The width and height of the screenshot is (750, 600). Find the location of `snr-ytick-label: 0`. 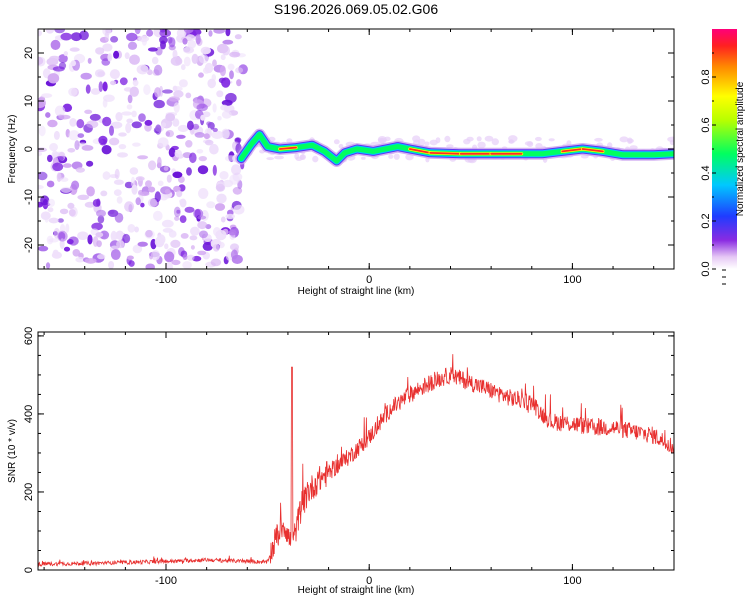

snr-ytick-label: 0 is located at coordinates (29, 570).